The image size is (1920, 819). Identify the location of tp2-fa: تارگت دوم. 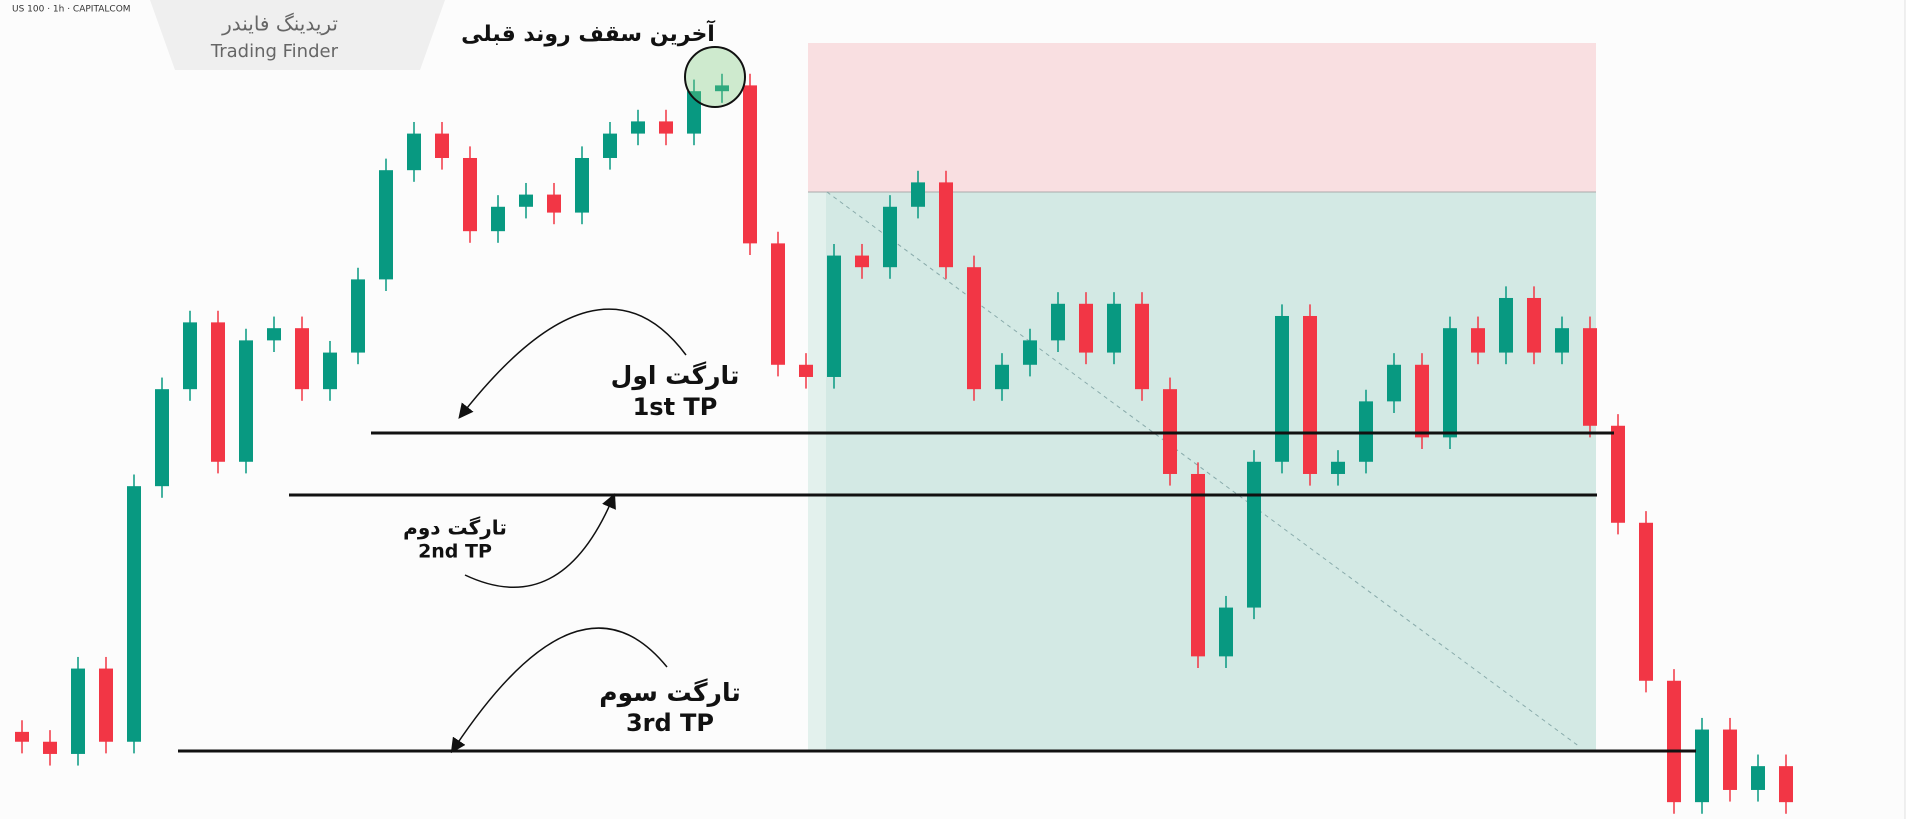
(455, 528).